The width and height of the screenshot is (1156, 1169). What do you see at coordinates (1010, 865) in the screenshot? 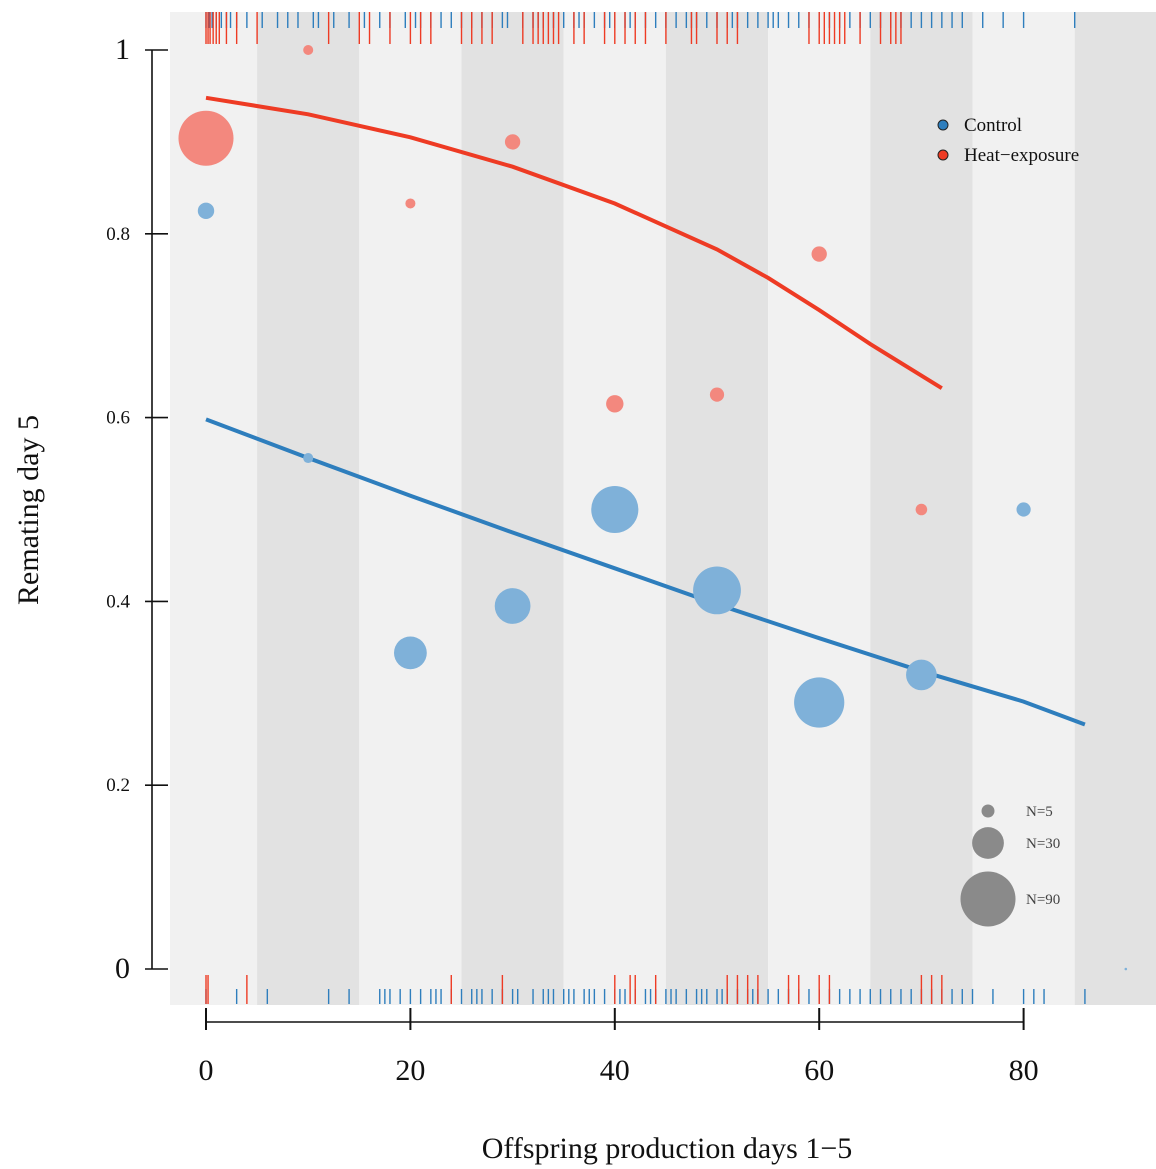
I see `size-legend: N=5 N=30 N=90` at bounding box center [1010, 865].